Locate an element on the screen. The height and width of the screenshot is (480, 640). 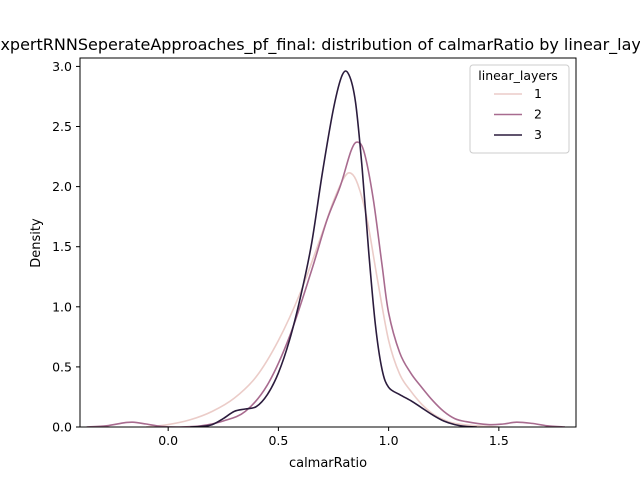
y-axis: 0.0 0.5 1.0 1.5 2.0 2.5 3.0 is located at coordinates (66, 247).